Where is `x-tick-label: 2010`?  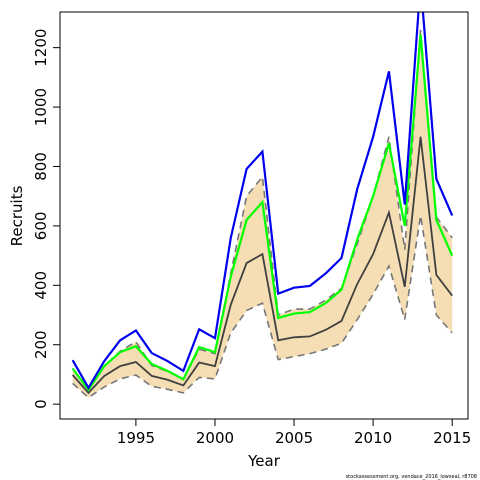 x-tick-label: 2010 is located at coordinates (373, 438).